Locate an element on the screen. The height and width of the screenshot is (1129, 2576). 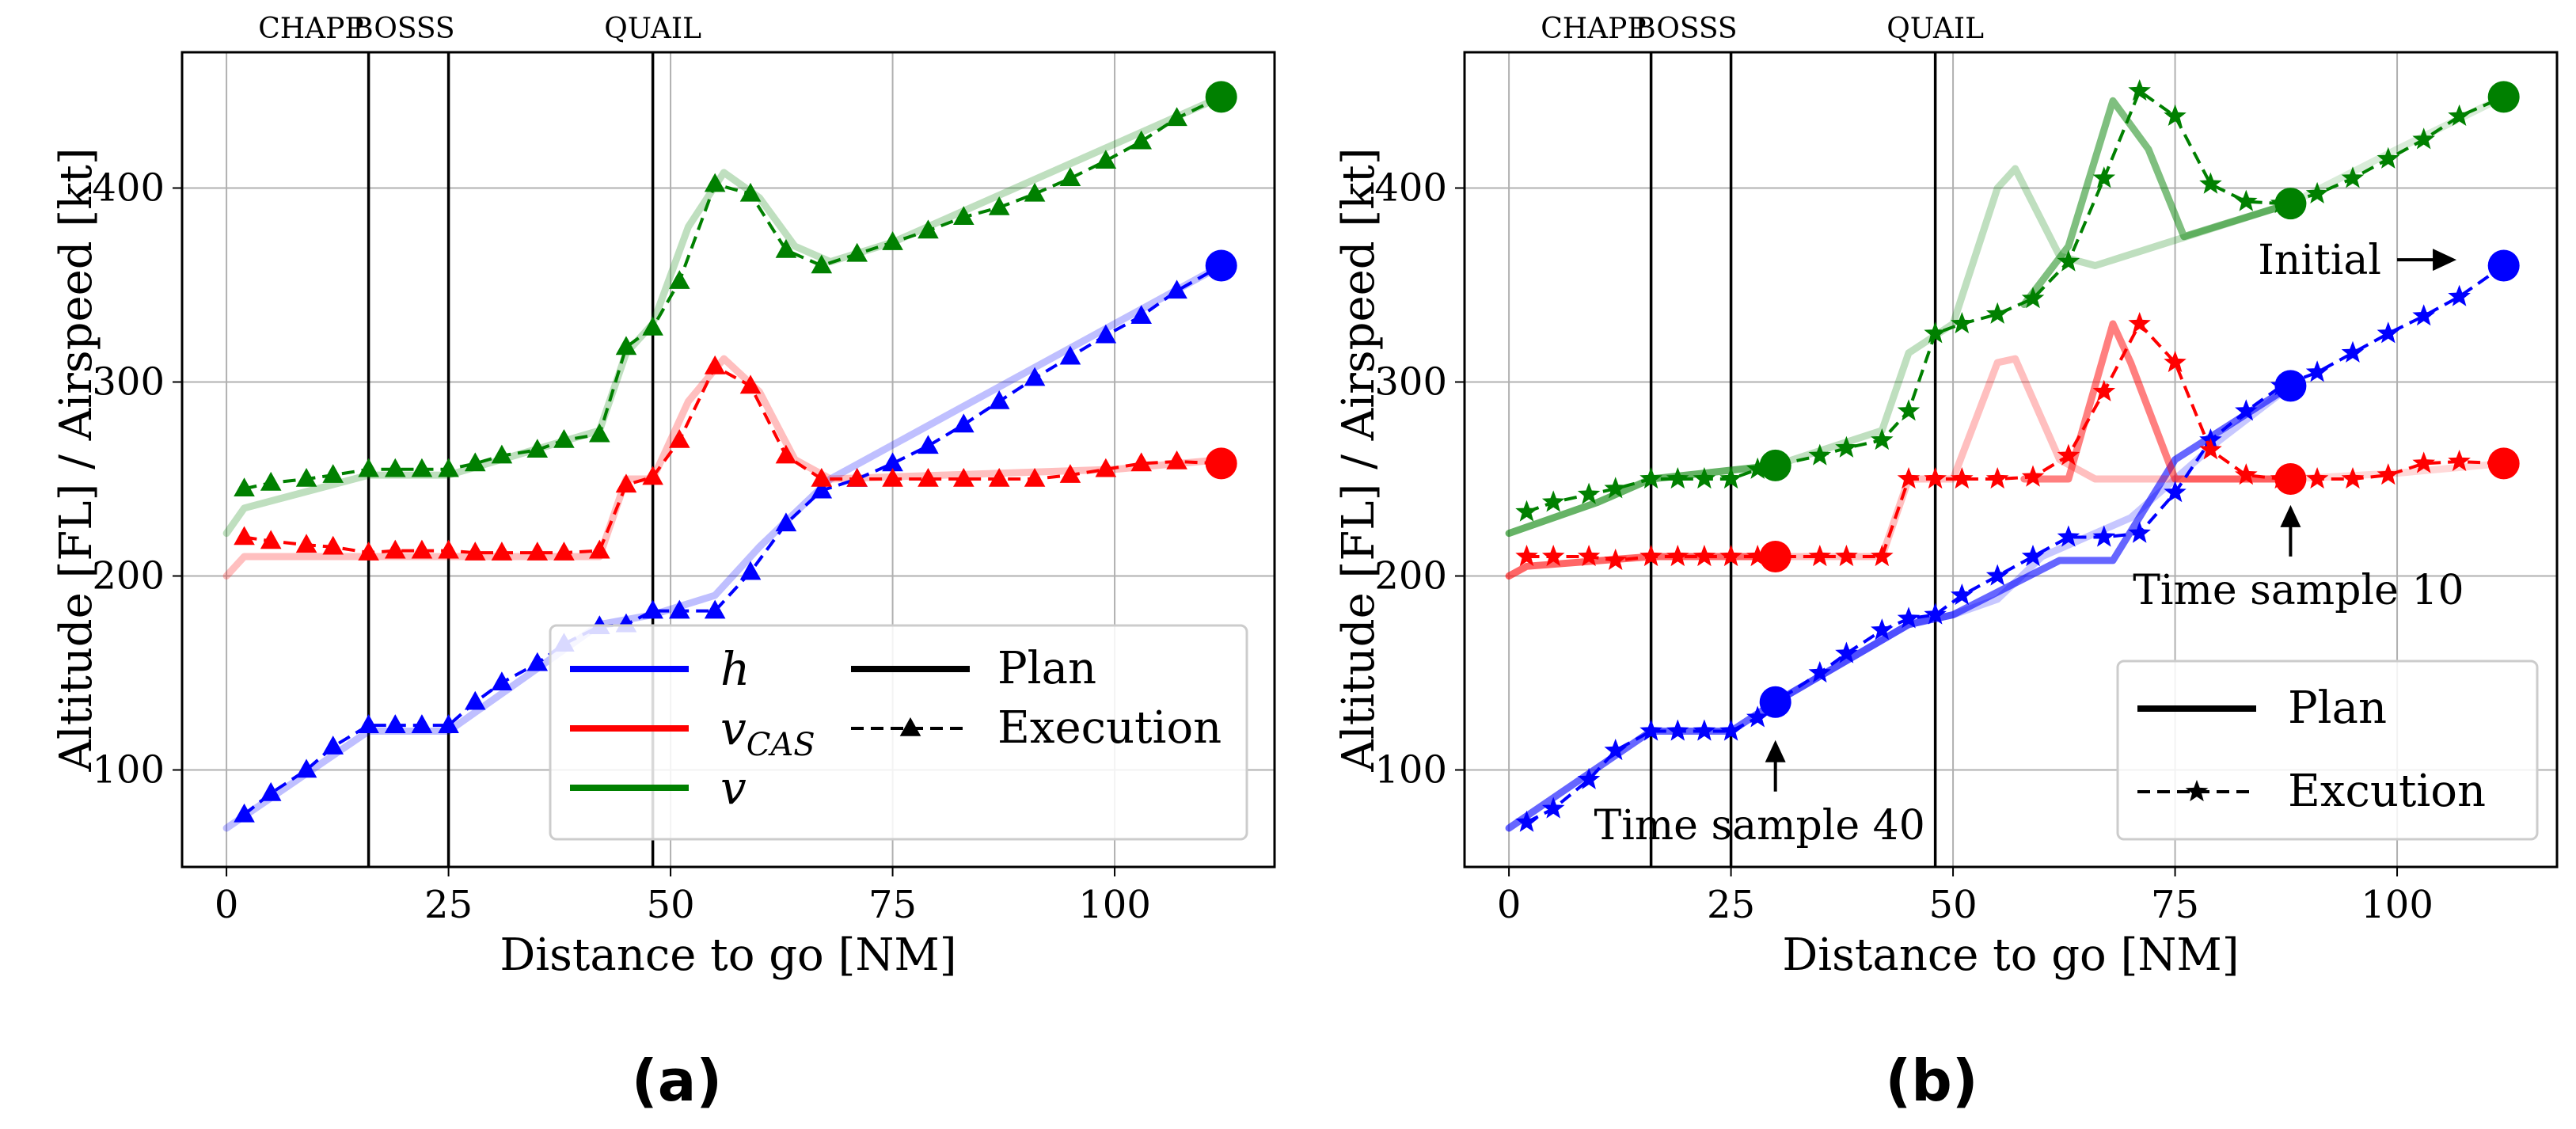
legend-label: h is located at coordinates (735, 669).